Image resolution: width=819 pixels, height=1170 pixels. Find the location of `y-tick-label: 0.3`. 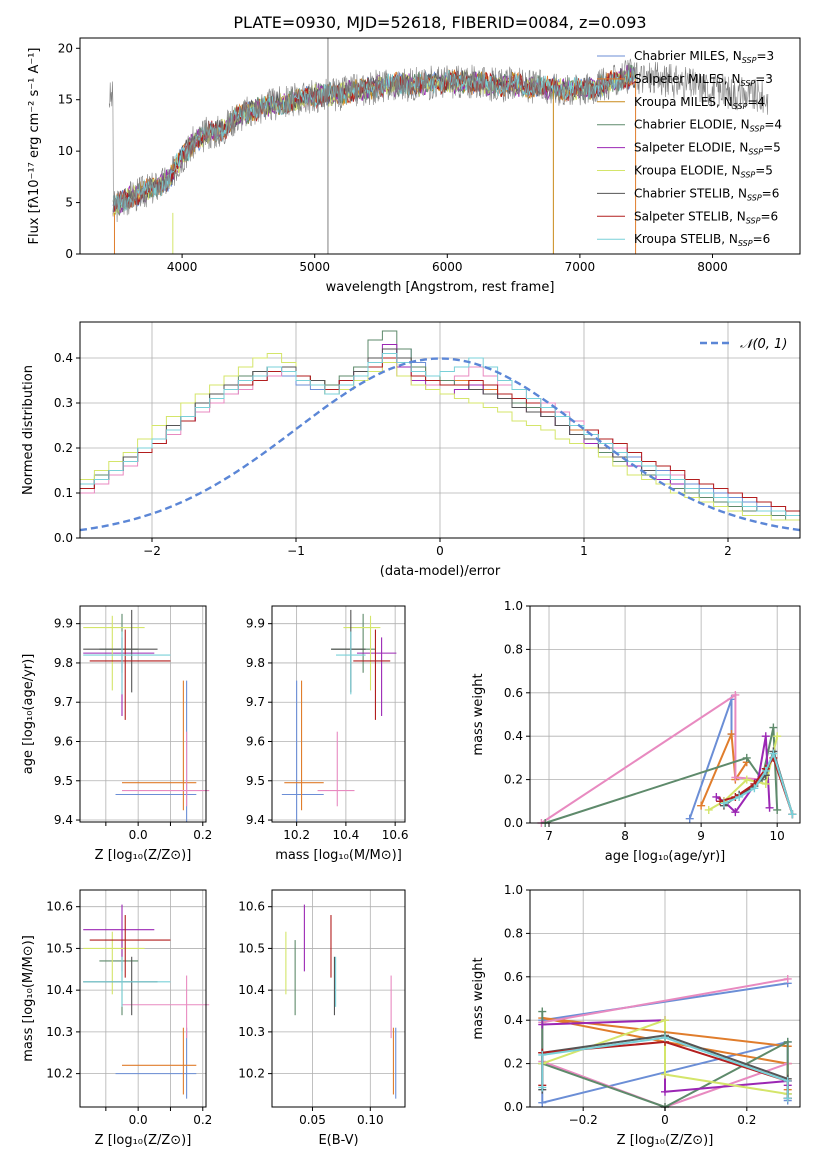

y-tick-label: 0.3 is located at coordinates (63, 403).